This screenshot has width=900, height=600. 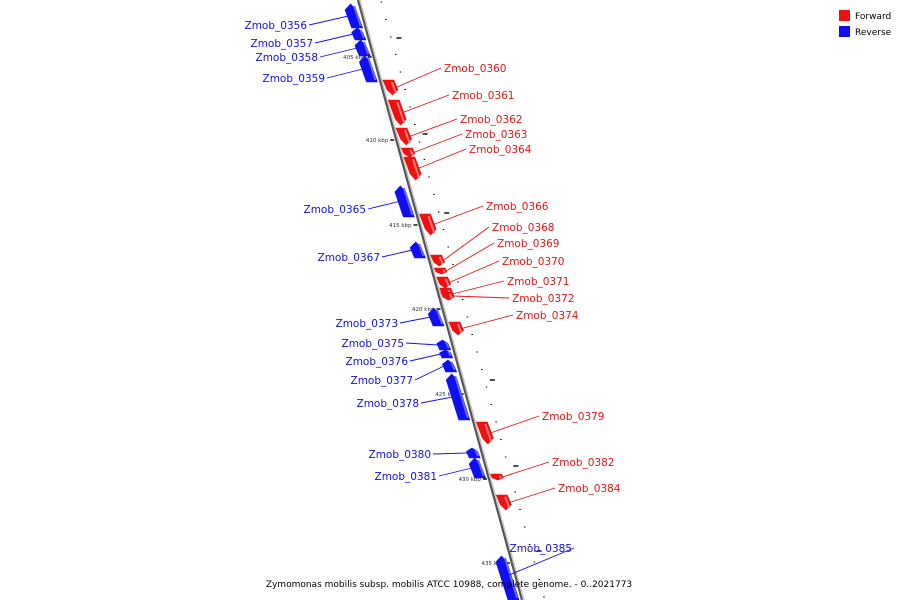 What do you see at coordinates (335, 210) in the screenshot?
I see `gene-label-zmob_0365: Zmob_0365` at bounding box center [335, 210].